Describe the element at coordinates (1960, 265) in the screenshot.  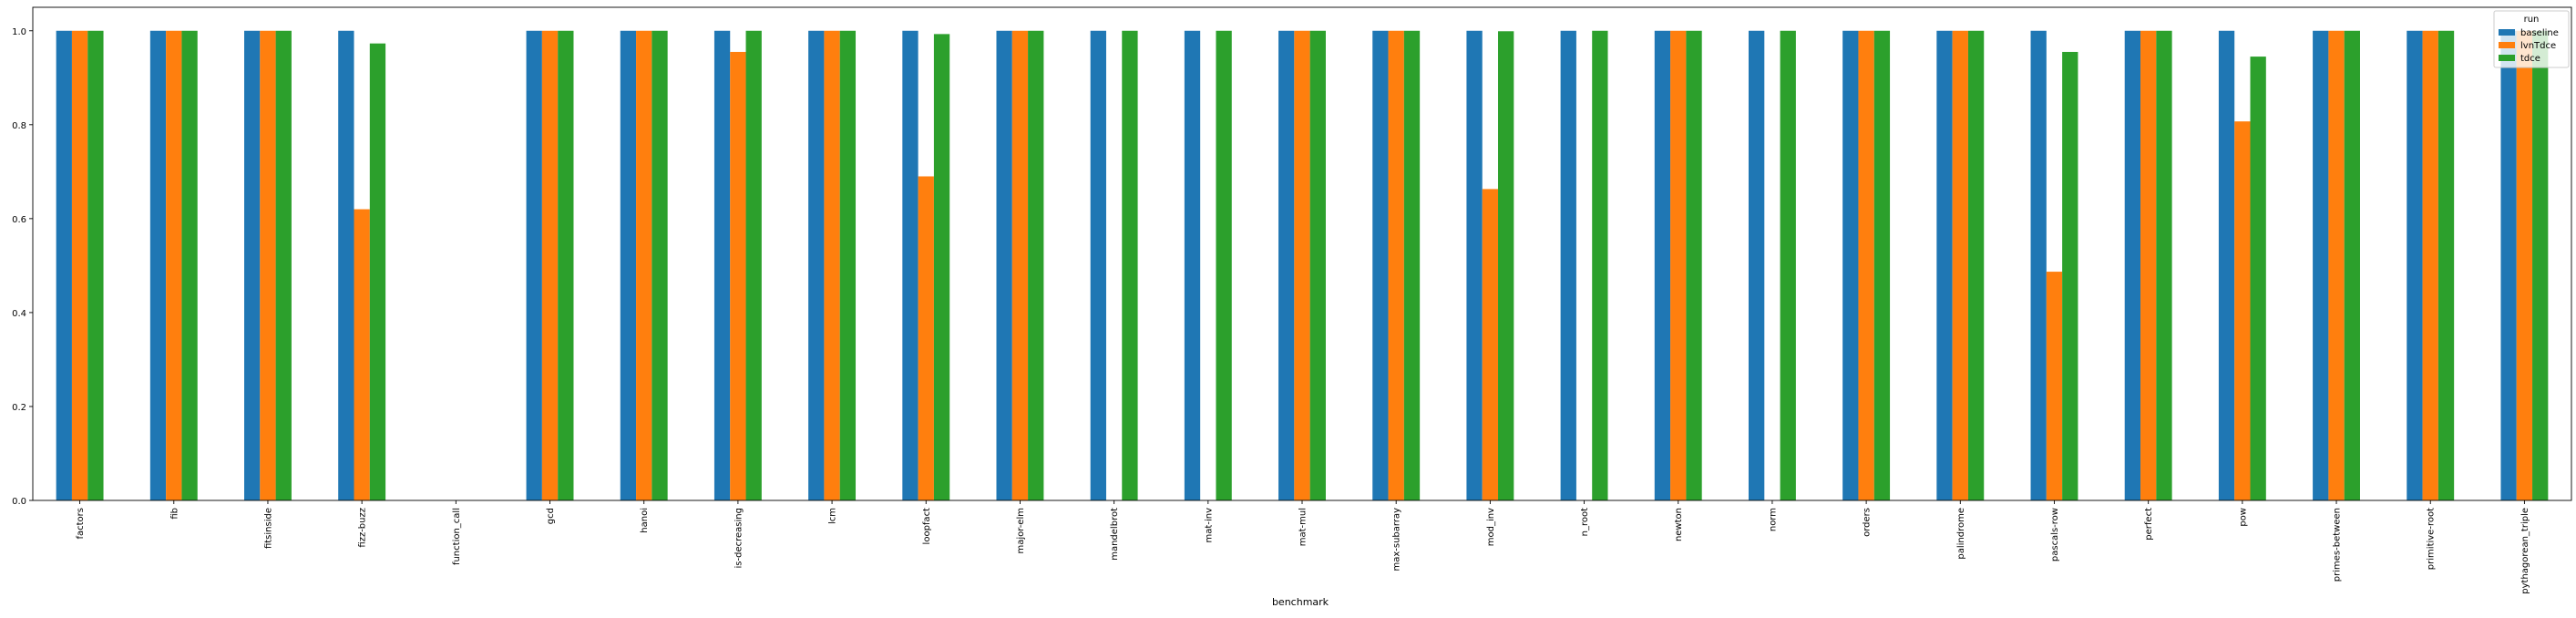
I see `bar-lvnTdce-palindrome` at that location.